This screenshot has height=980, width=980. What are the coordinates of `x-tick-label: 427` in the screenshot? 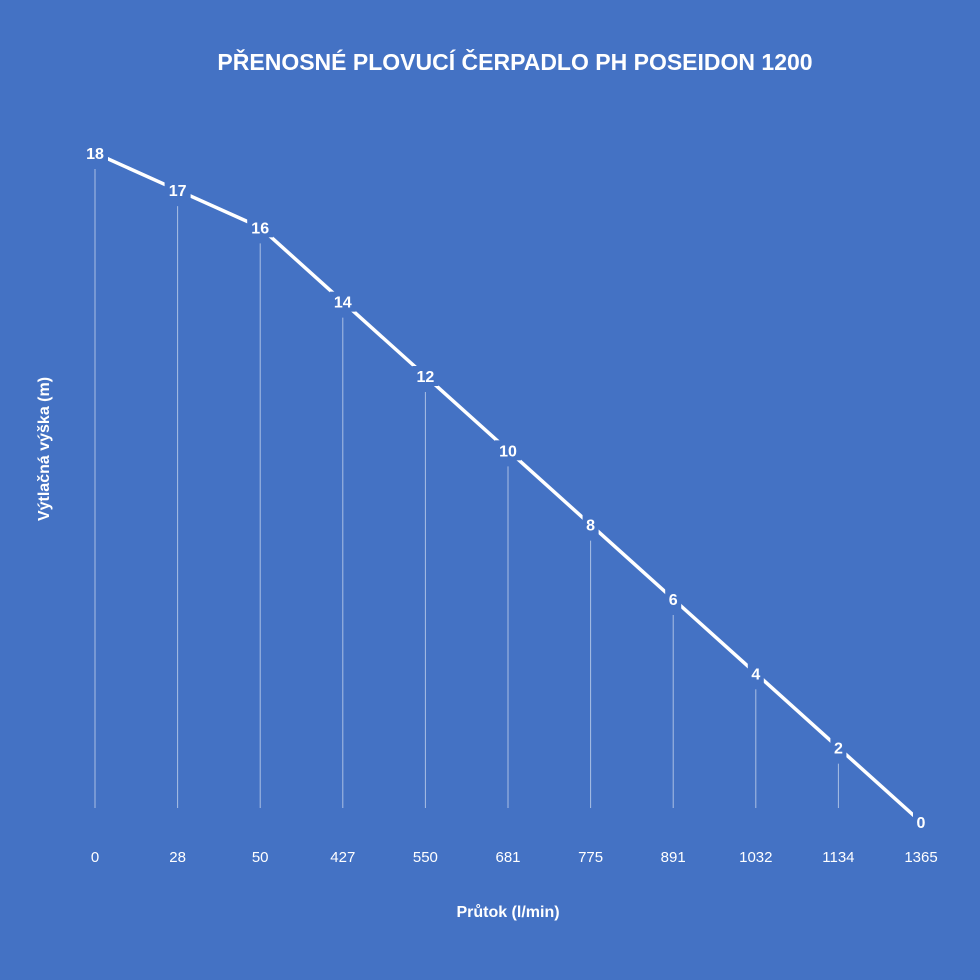 It's located at (342, 857).